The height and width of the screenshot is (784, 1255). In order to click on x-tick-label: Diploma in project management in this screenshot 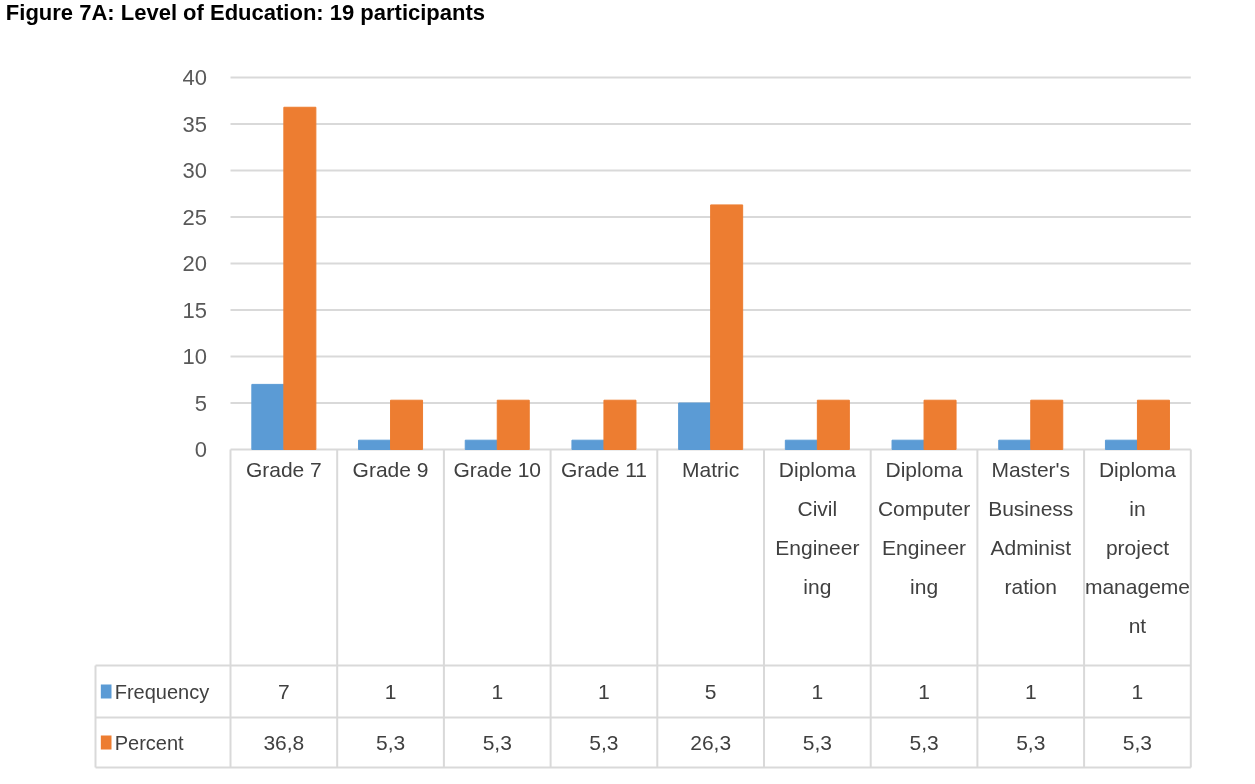, I will do `click(1137, 547)`.